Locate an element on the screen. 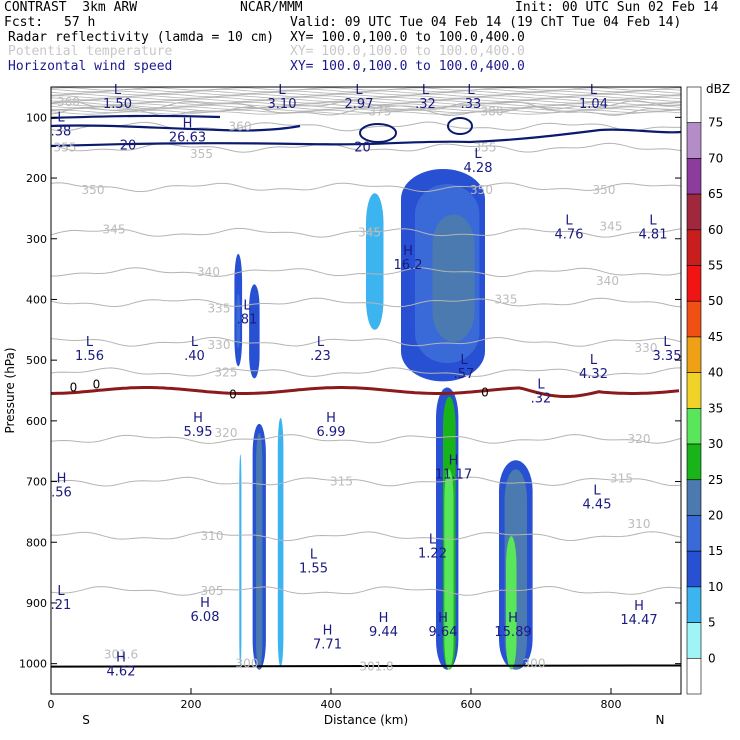 This screenshot has width=740, height=740. theta-label: 355 is located at coordinates (485, 148).